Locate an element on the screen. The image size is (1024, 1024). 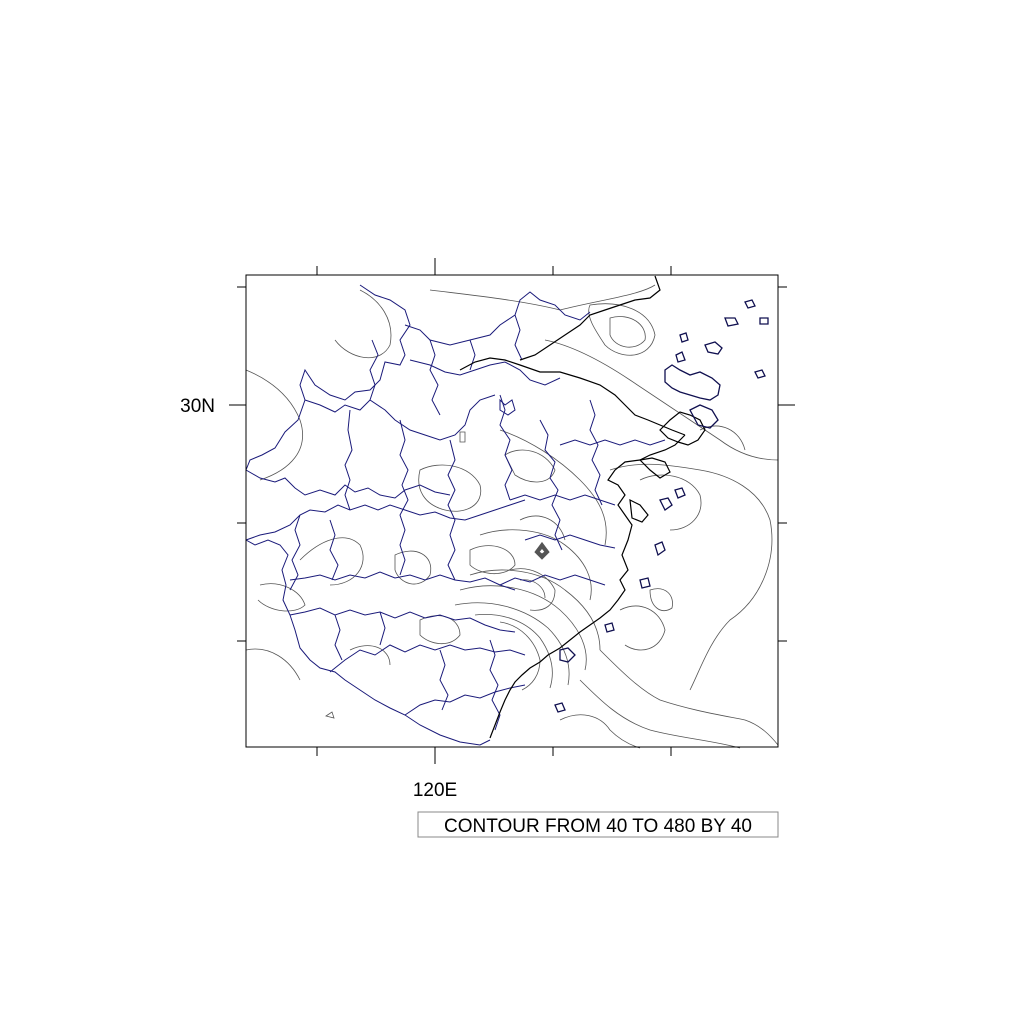
offshore-islands is located at coordinates (661, 506).